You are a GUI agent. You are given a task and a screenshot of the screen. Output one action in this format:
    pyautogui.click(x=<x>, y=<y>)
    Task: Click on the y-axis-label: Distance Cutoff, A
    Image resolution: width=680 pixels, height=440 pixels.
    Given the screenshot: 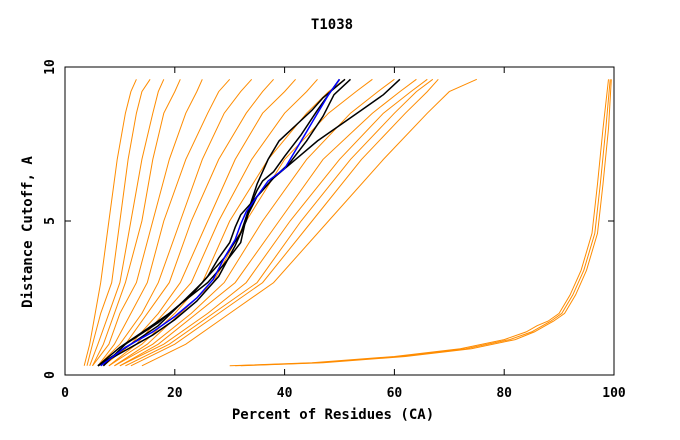 What is the action you would take?
    pyautogui.click(x=28, y=232)
    